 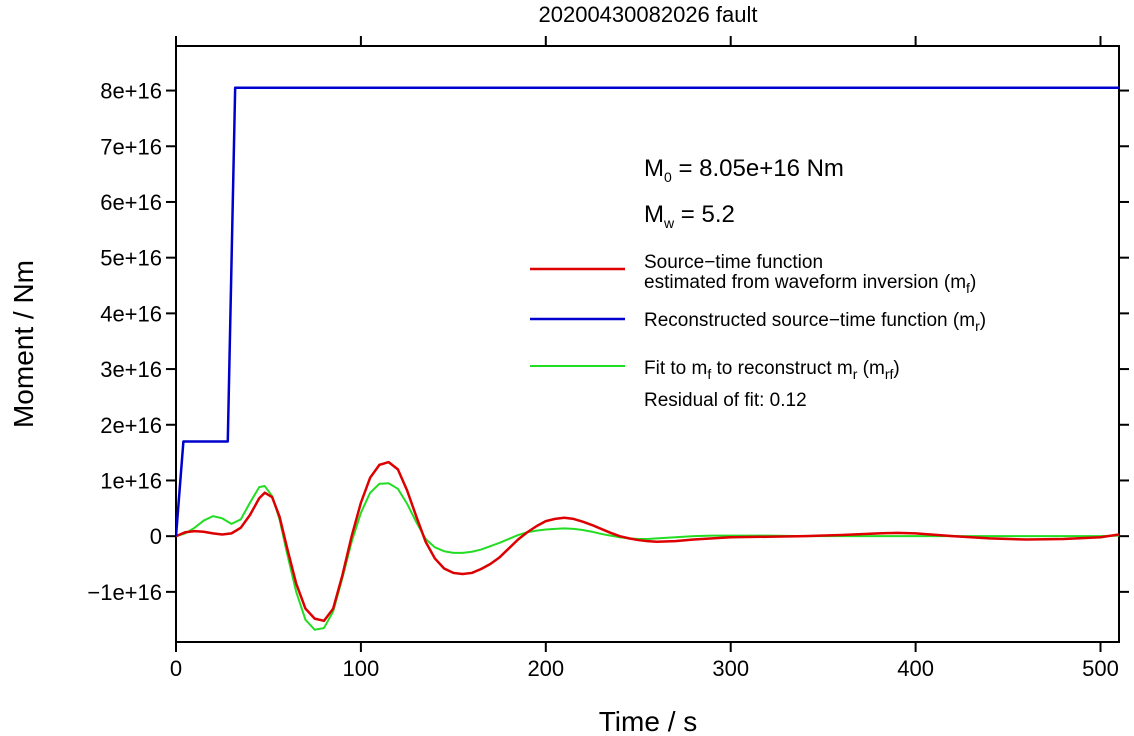 What do you see at coordinates (23, 344) in the screenshot?
I see `y-axis-label: Moment / Nm` at bounding box center [23, 344].